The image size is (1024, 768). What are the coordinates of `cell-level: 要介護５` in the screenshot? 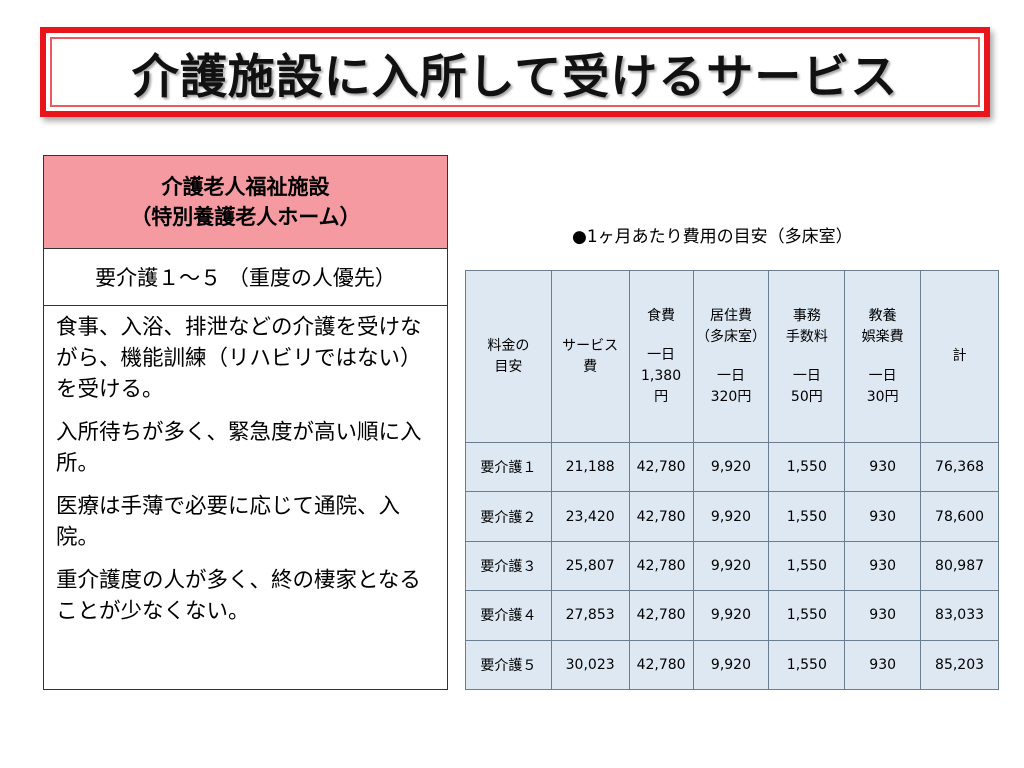 It's located at (508, 665).